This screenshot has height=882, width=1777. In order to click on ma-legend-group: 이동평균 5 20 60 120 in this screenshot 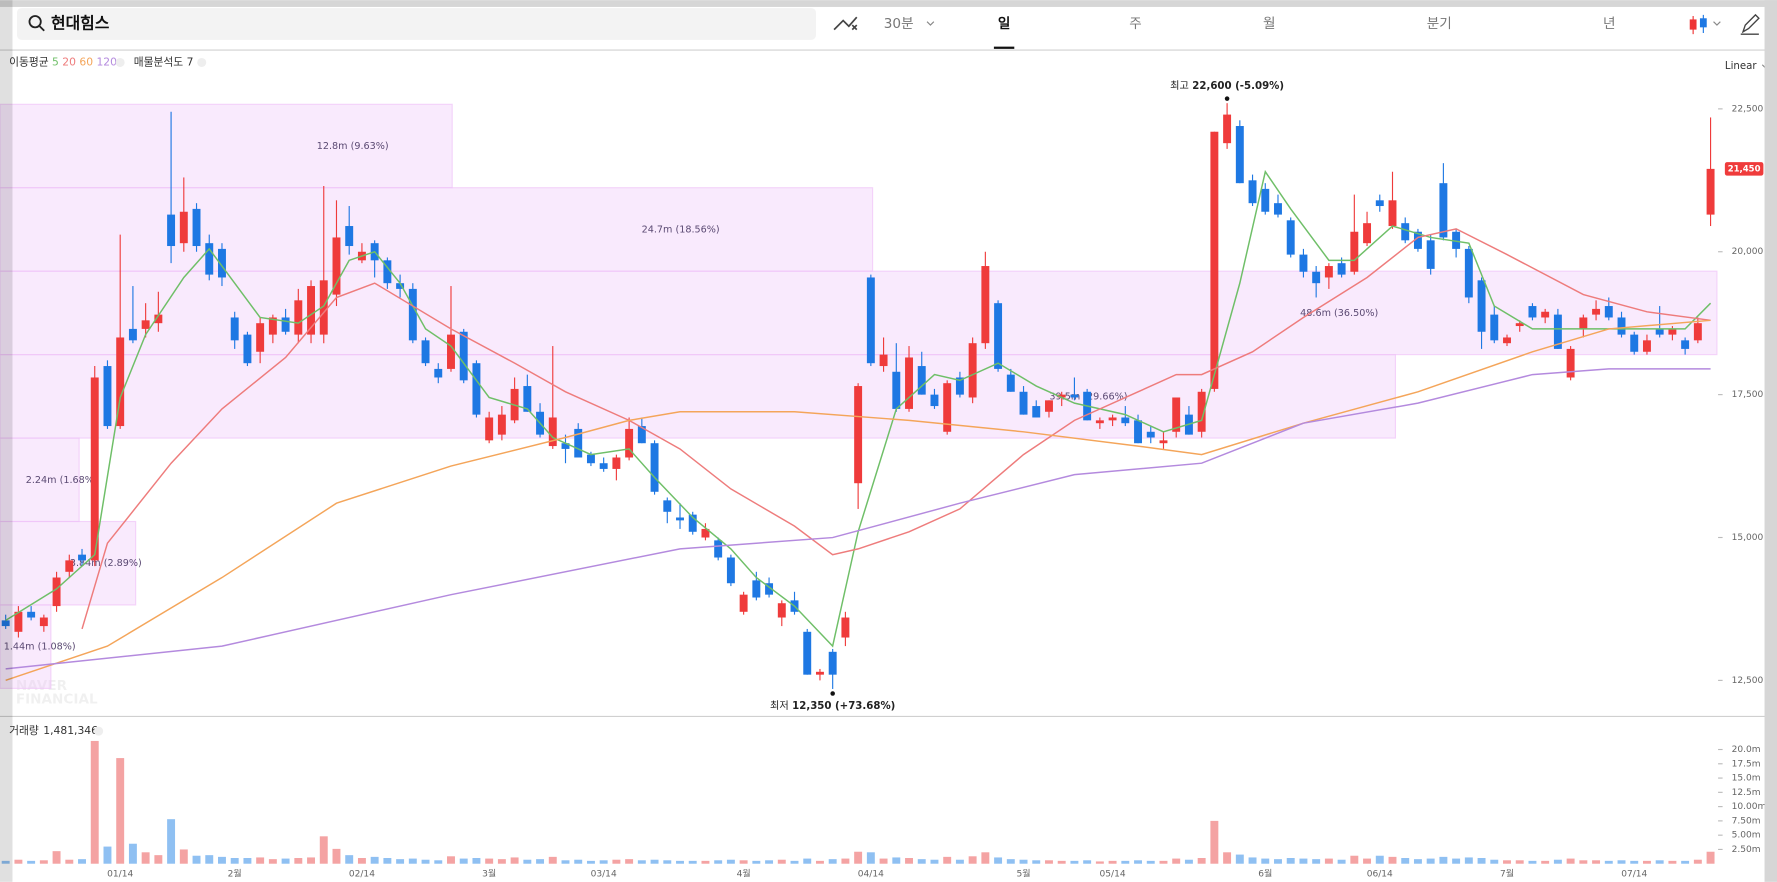, I will do `click(63, 61)`.